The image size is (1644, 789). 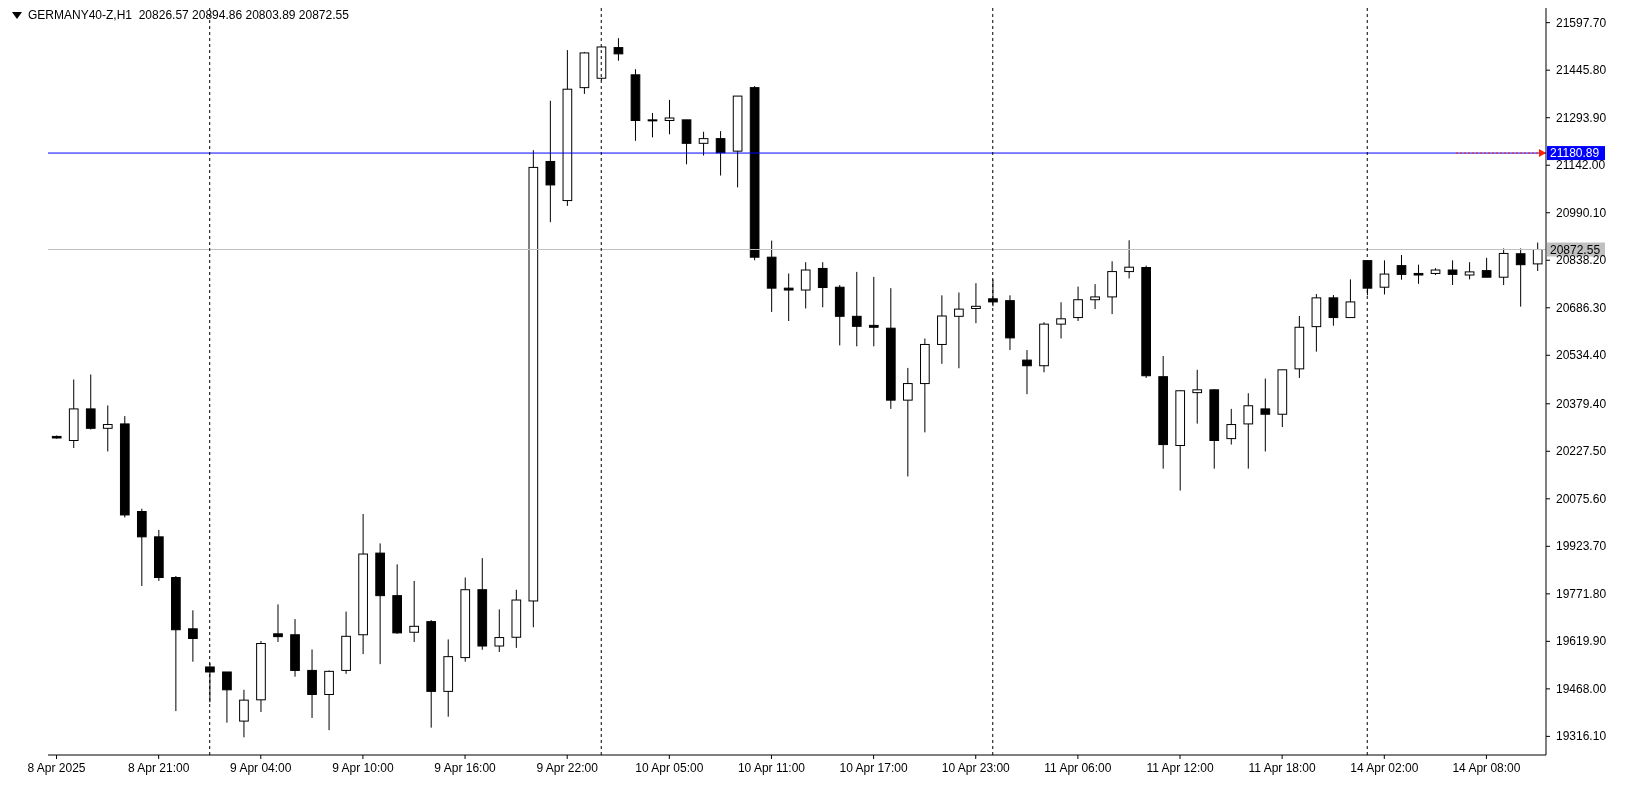 What do you see at coordinates (1581, 498) in the screenshot?
I see `y-tick-label: 20075.60` at bounding box center [1581, 498].